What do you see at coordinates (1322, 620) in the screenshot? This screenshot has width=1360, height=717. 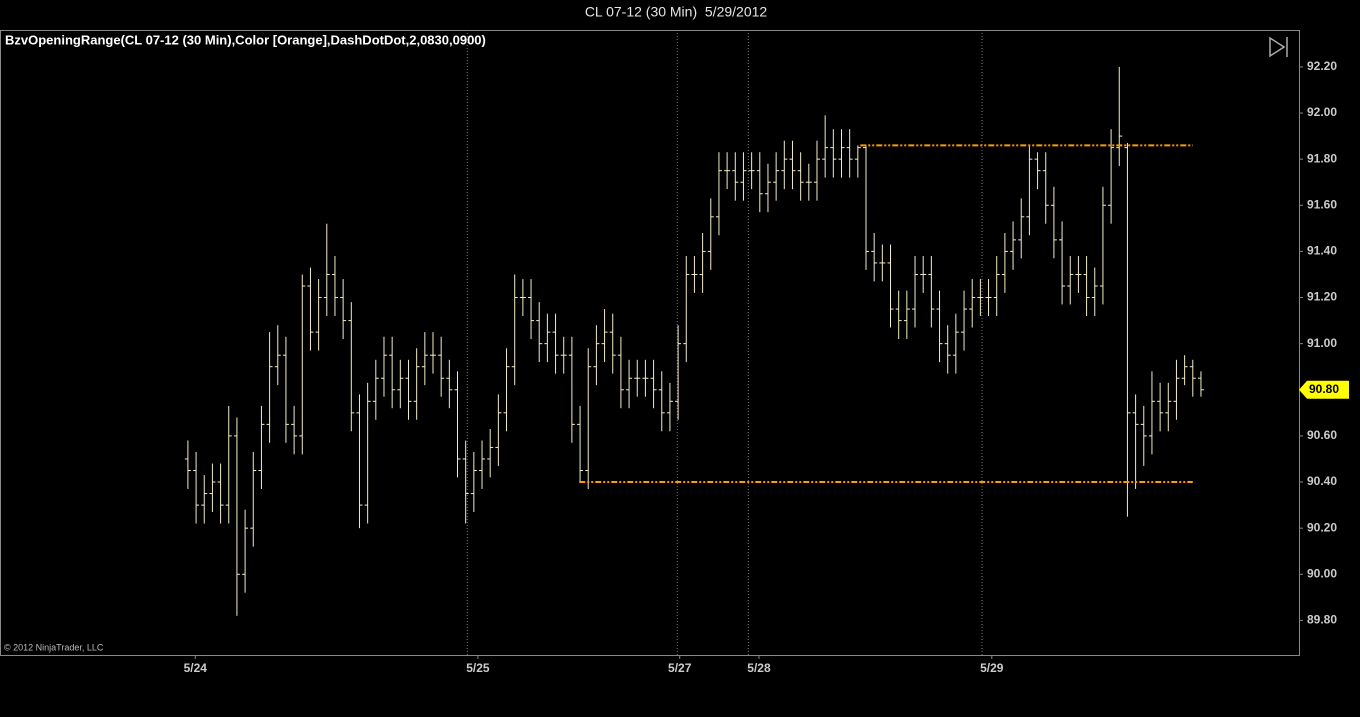 I see `y-tick-label: 89.80` at bounding box center [1322, 620].